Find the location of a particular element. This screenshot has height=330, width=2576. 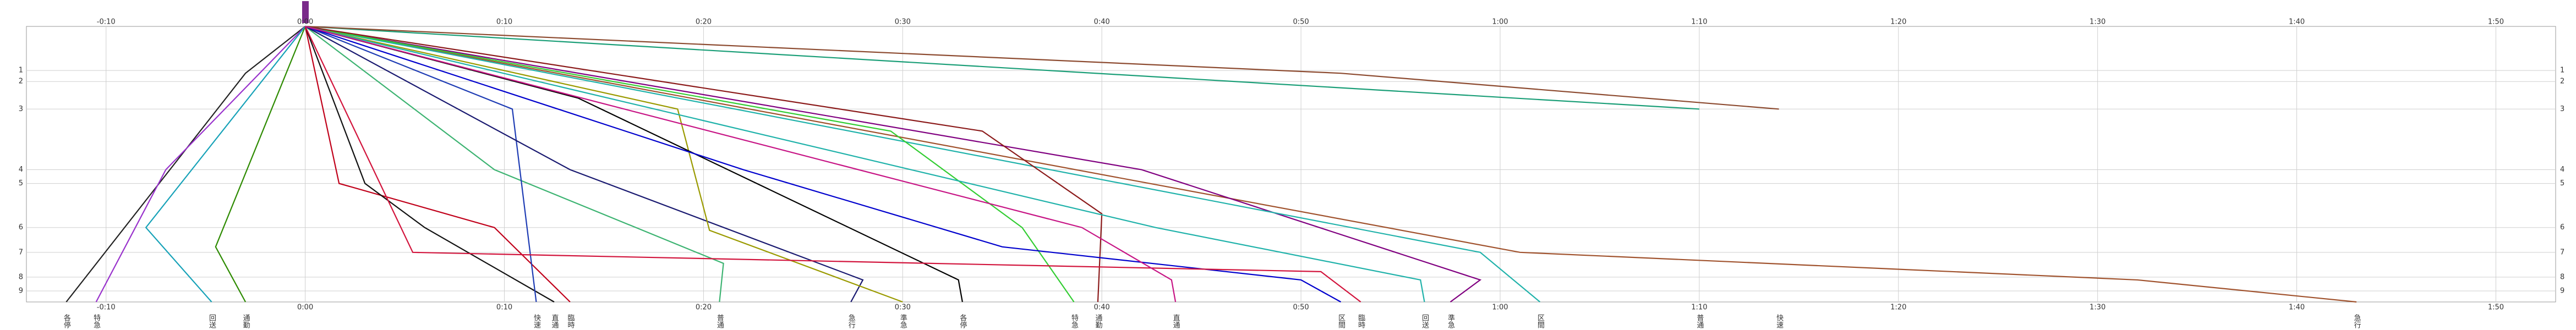

origin-icon is located at coordinates (305, 12).